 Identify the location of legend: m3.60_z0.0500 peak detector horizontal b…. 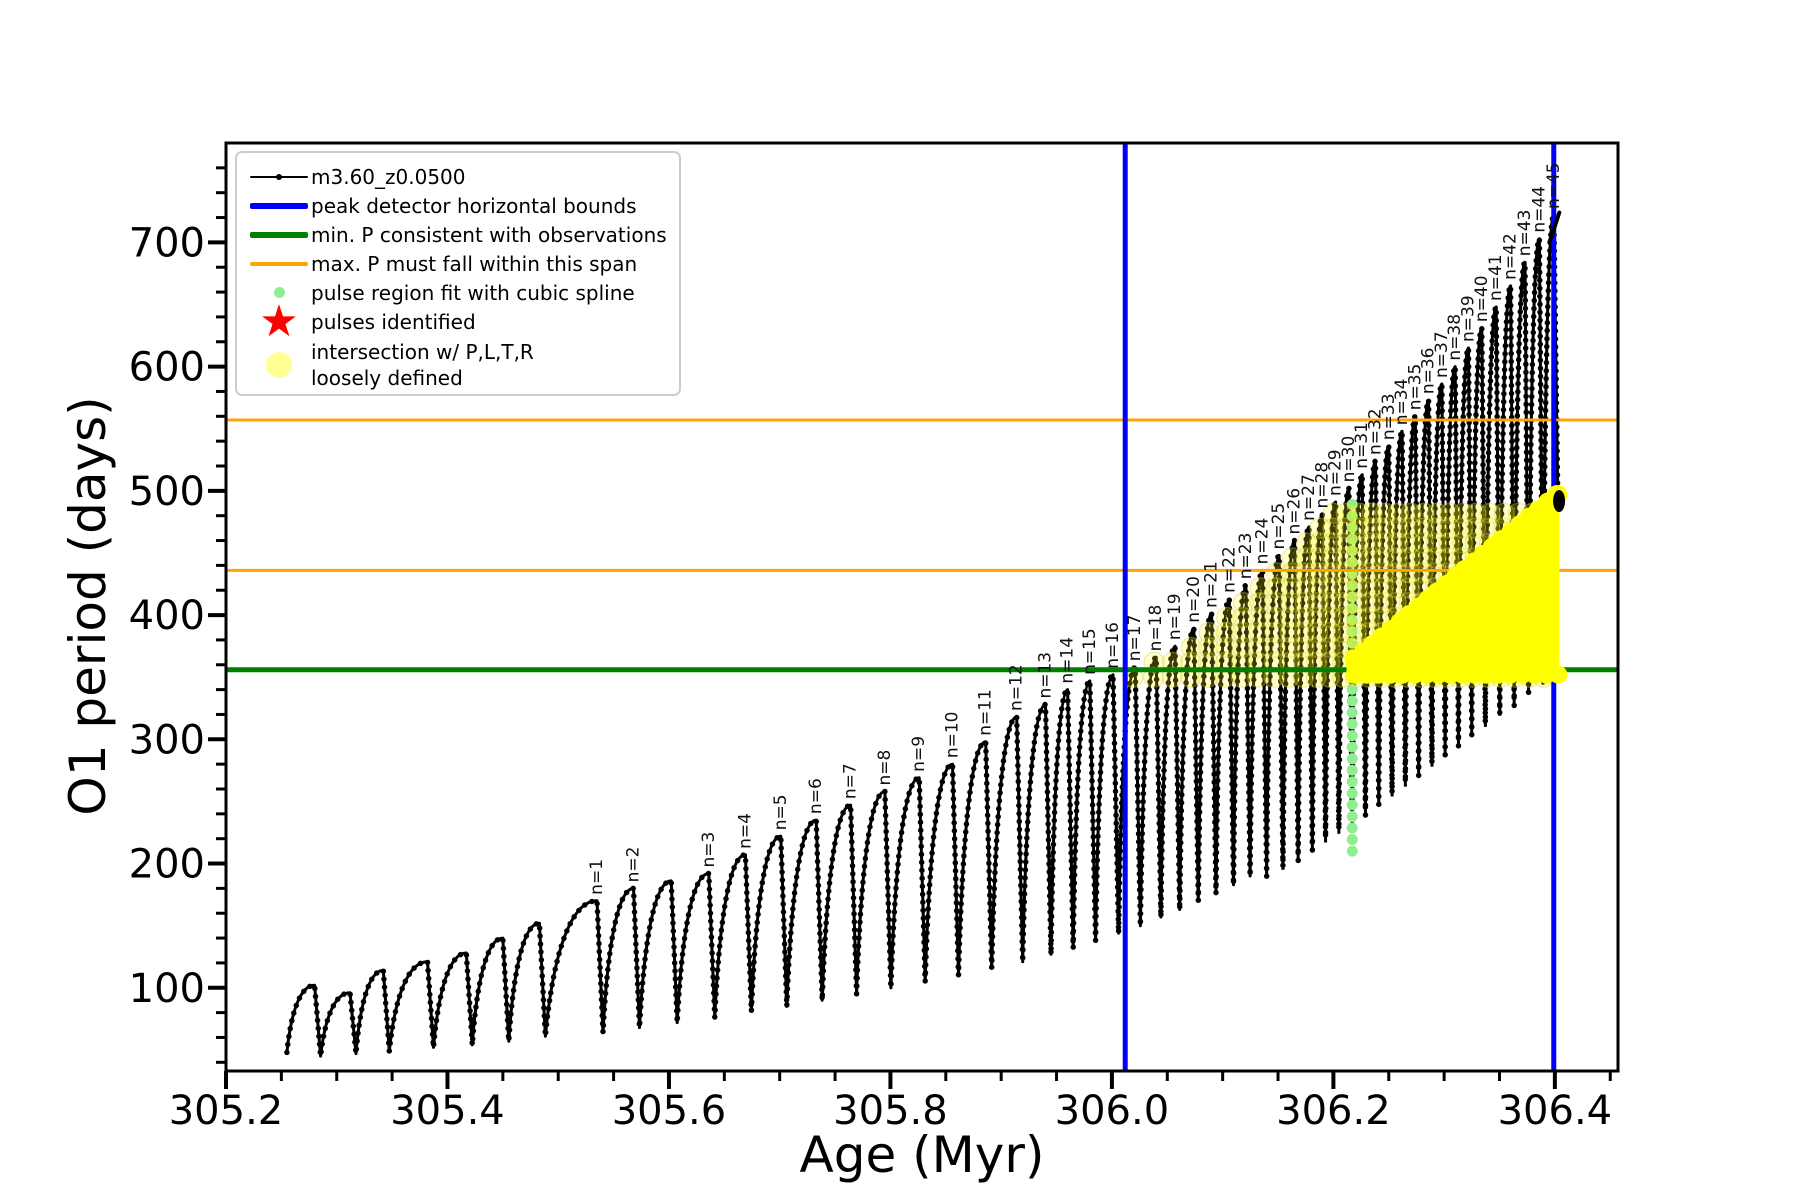
(458, 273).